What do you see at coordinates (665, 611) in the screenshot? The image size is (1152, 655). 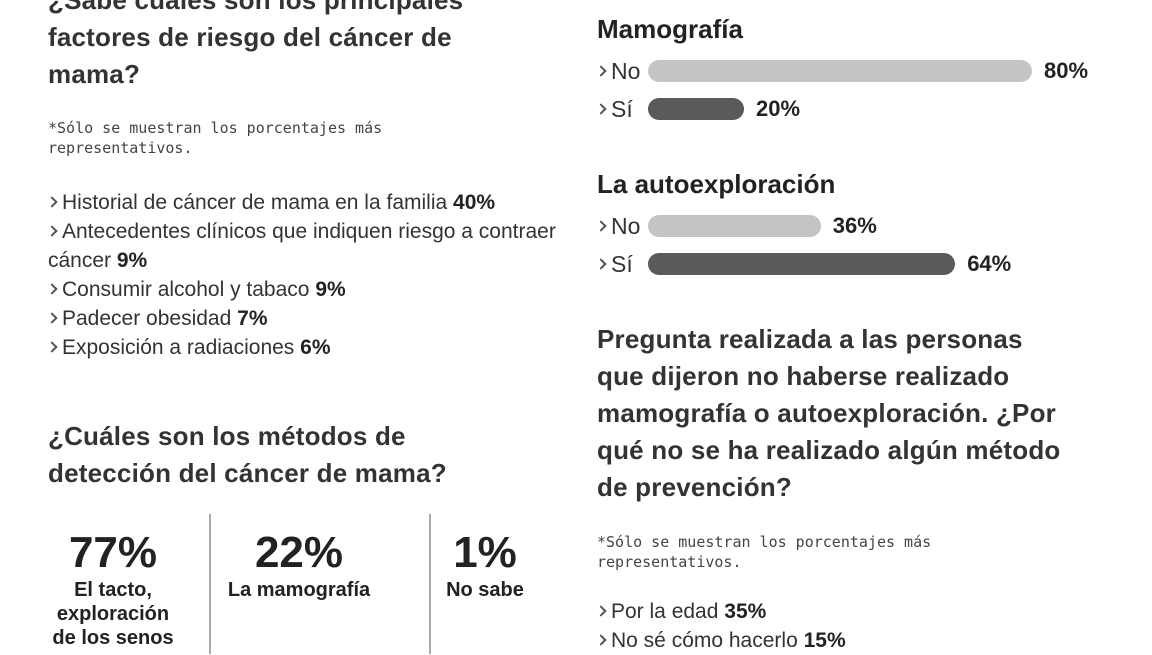 I see `item-text: Por la edad` at bounding box center [665, 611].